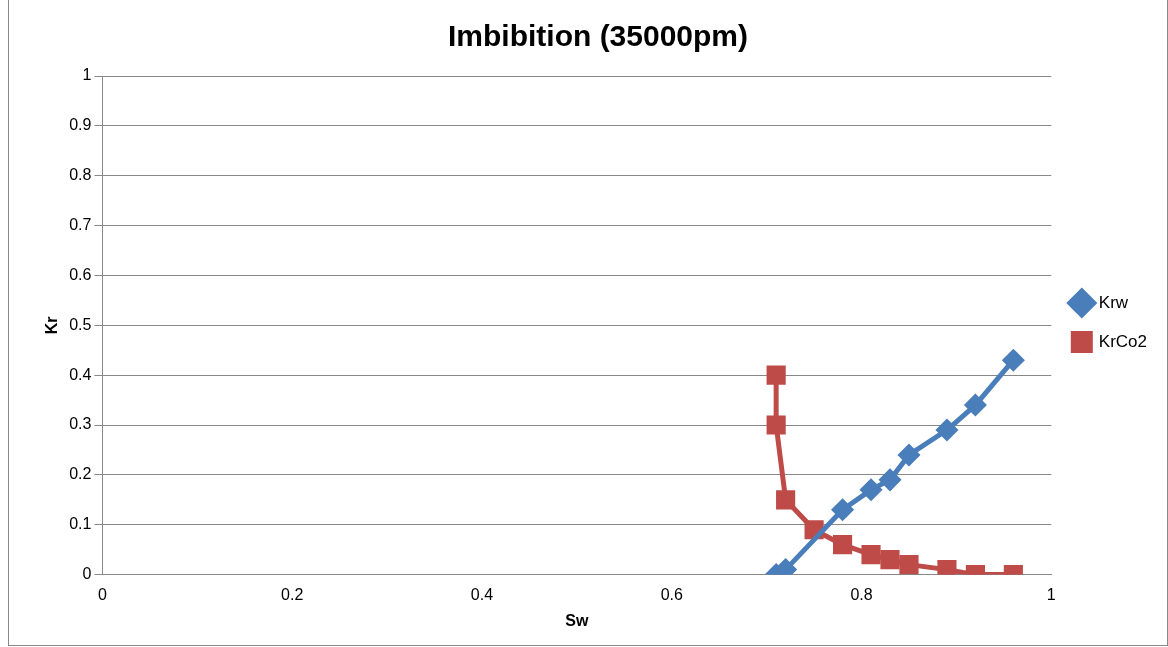  Describe the element at coordinates (80, 125) in the screenshot. I see `y-tick-label: 0.9` at that location.